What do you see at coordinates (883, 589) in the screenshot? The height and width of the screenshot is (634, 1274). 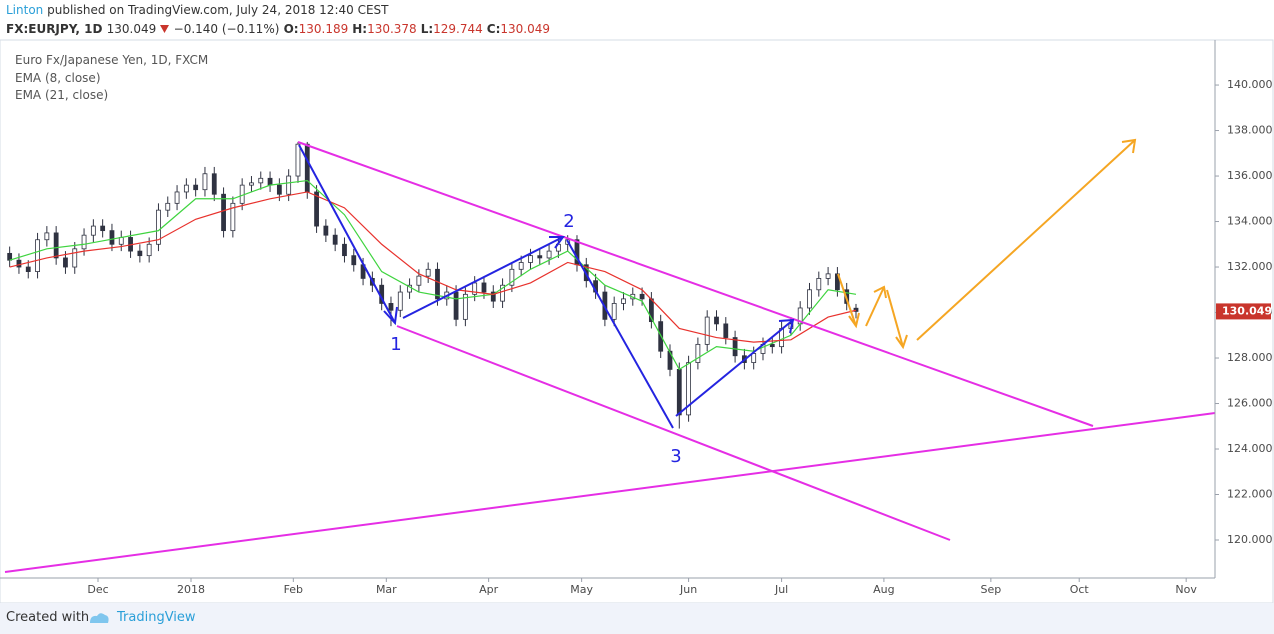 I see `x-tick-label: Aug` at bounding box center [883, 589].